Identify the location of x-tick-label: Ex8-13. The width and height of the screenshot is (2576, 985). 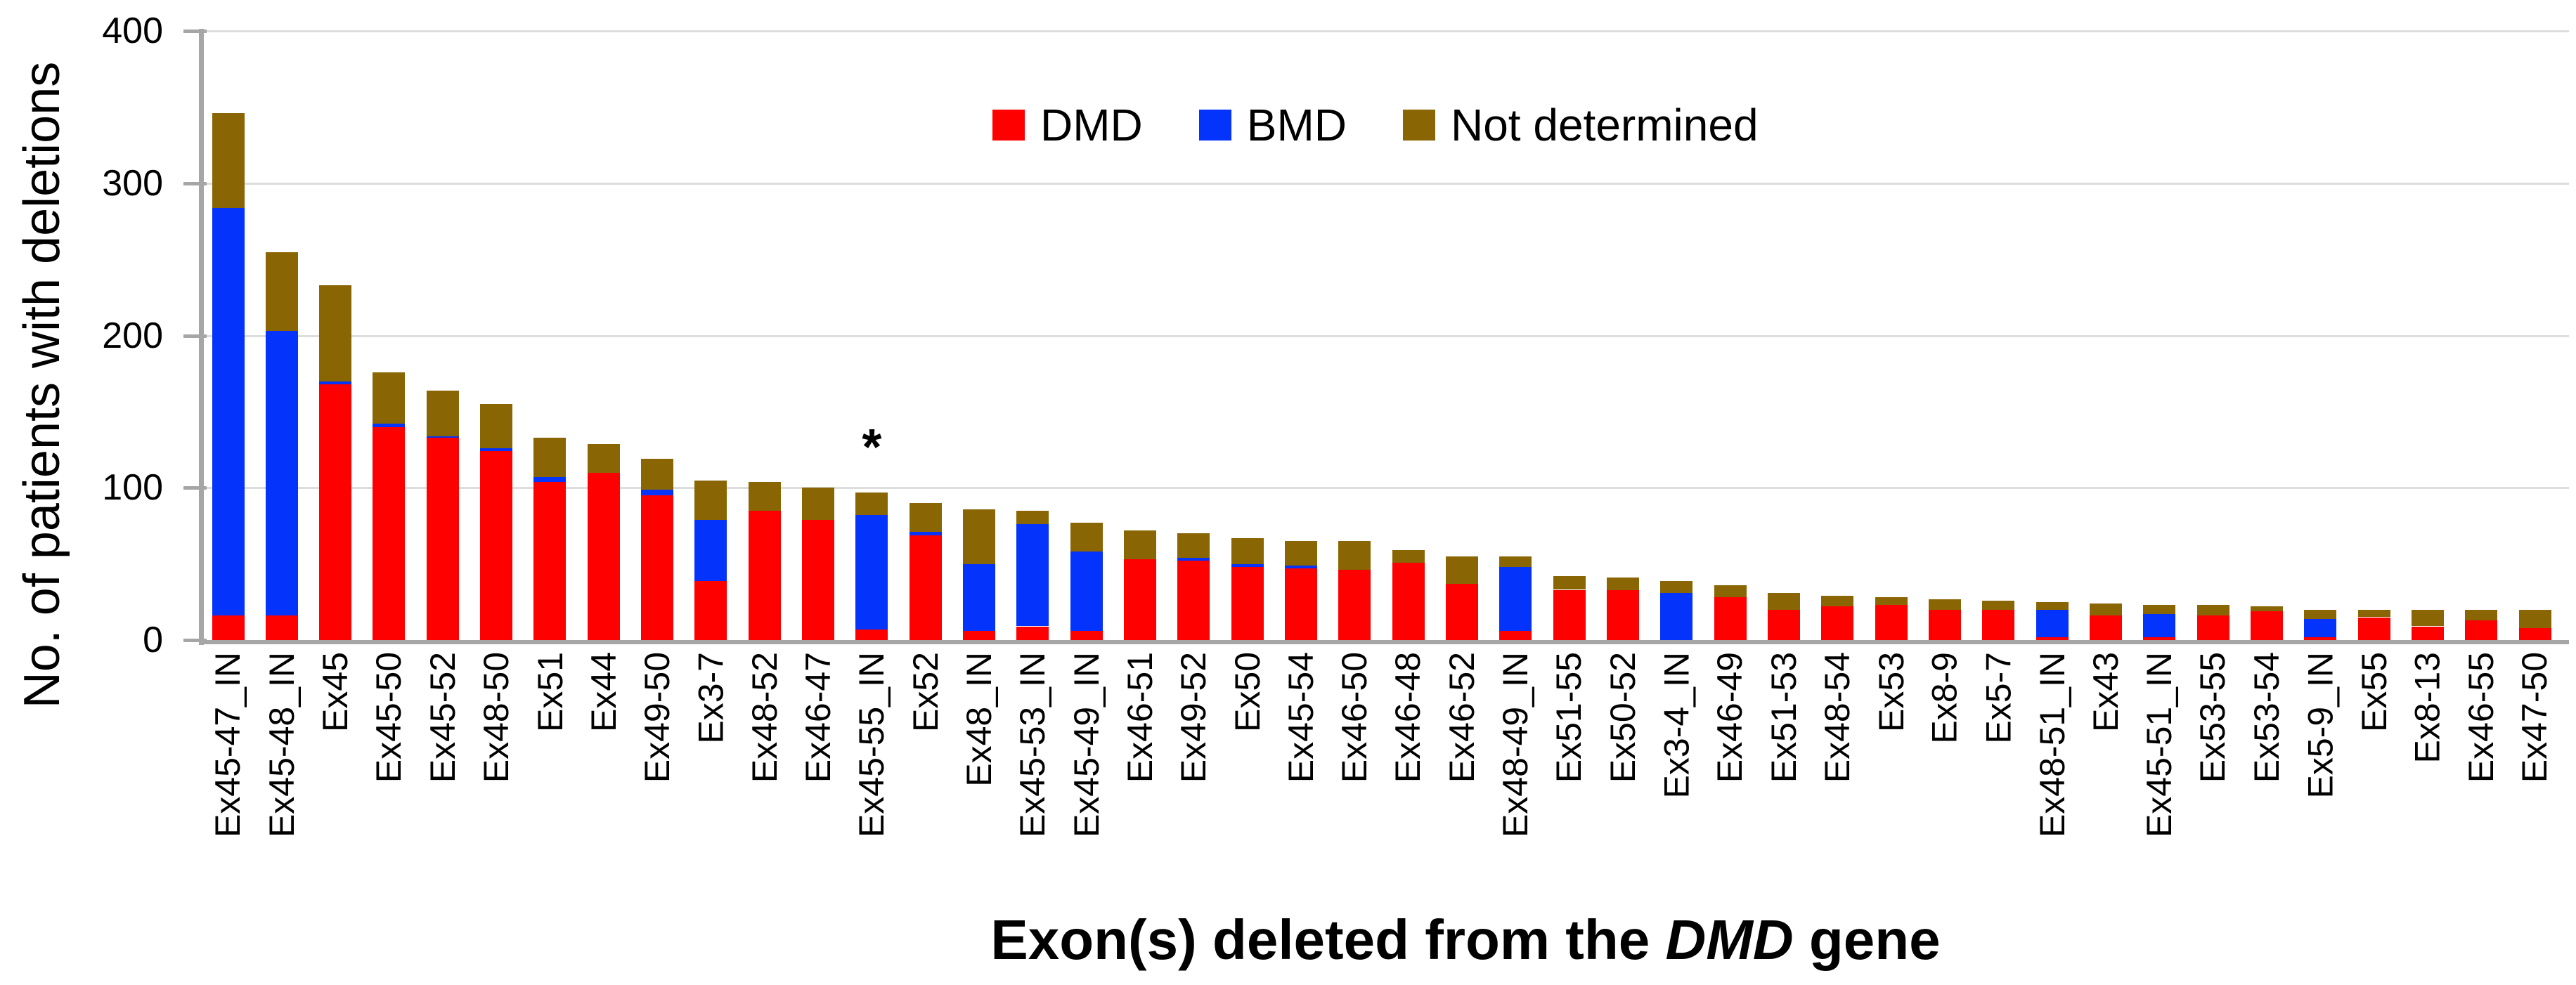
(2427, 708).